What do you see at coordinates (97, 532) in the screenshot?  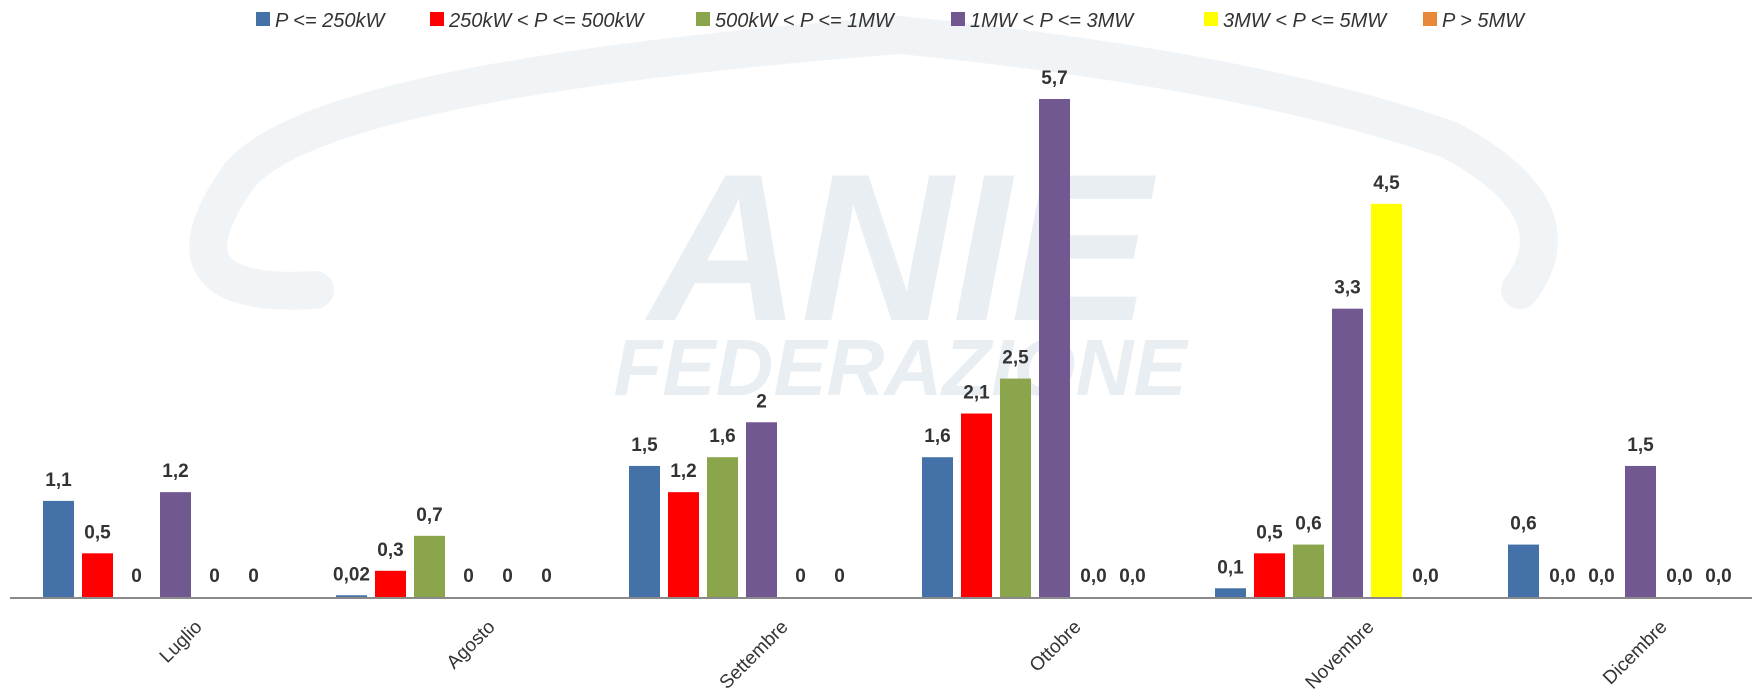 I see `data-label-luglio-series-2: 0,5` at bounding box center [97, 532].